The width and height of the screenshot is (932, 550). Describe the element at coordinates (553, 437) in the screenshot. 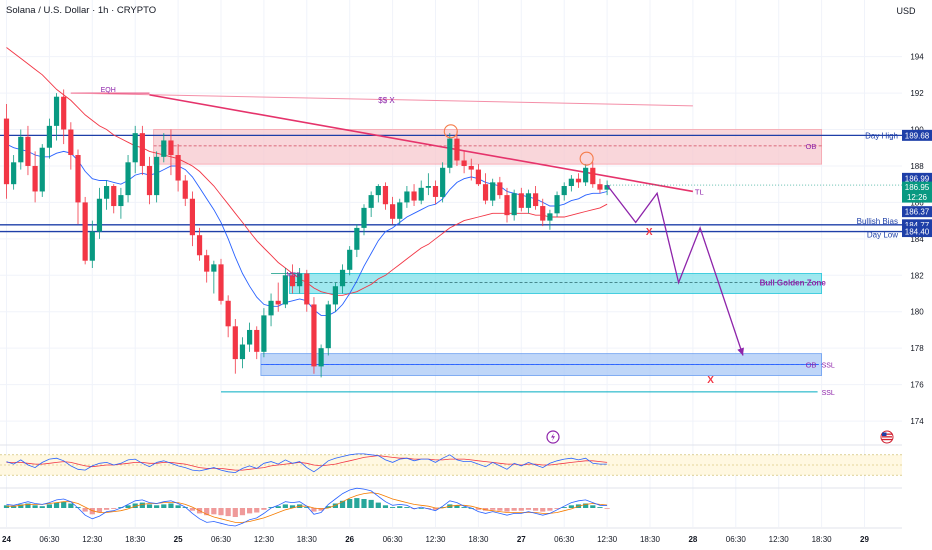

I see `lightning-icon` at that location.